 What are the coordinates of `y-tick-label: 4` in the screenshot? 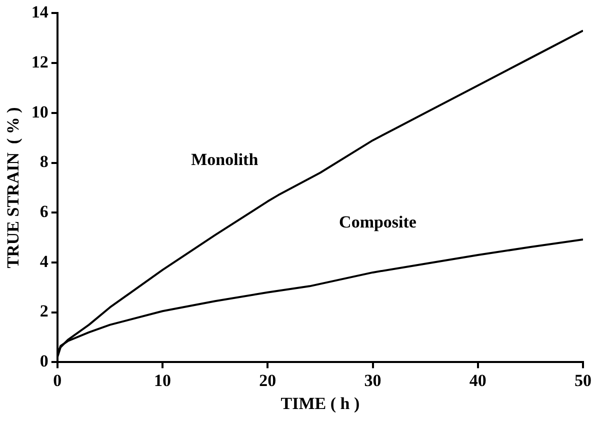 It's located at (44, 261).